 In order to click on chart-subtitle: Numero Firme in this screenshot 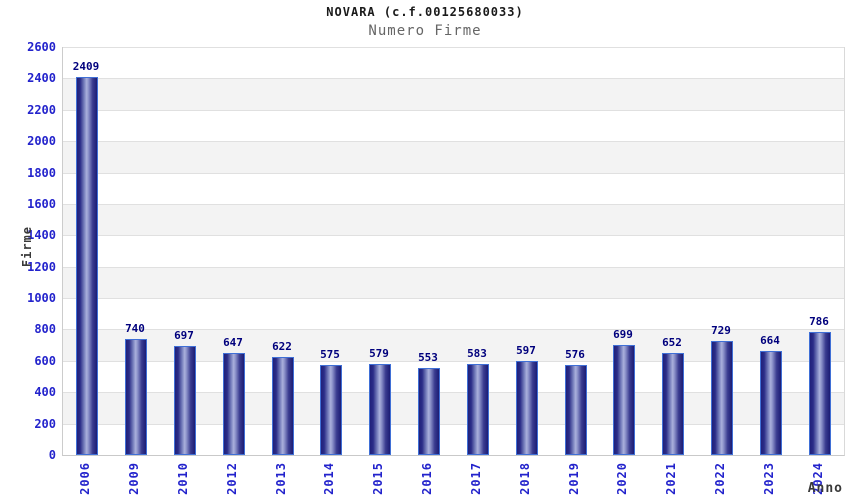, I will do `click(425, 31)`.